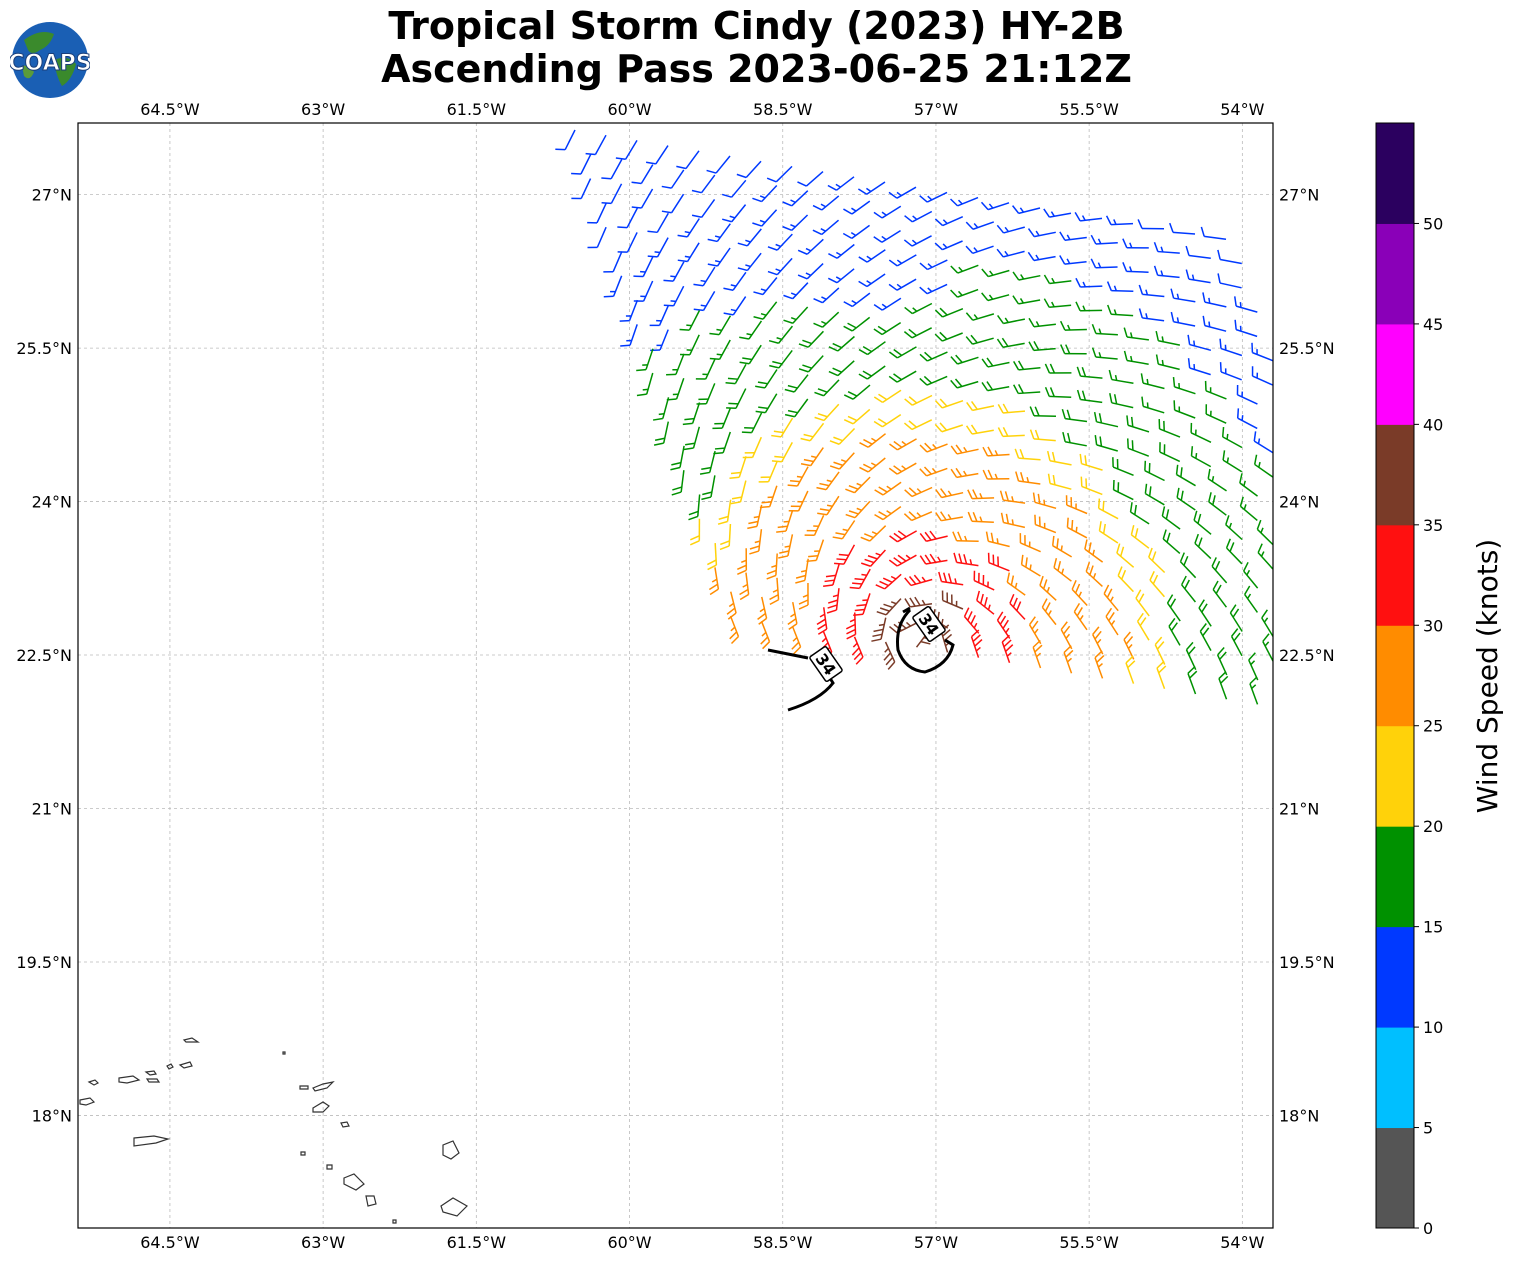 The height and width of the screenshot is (1264, 1513). I want to click on colorbar-frame, so click(1395, 675).